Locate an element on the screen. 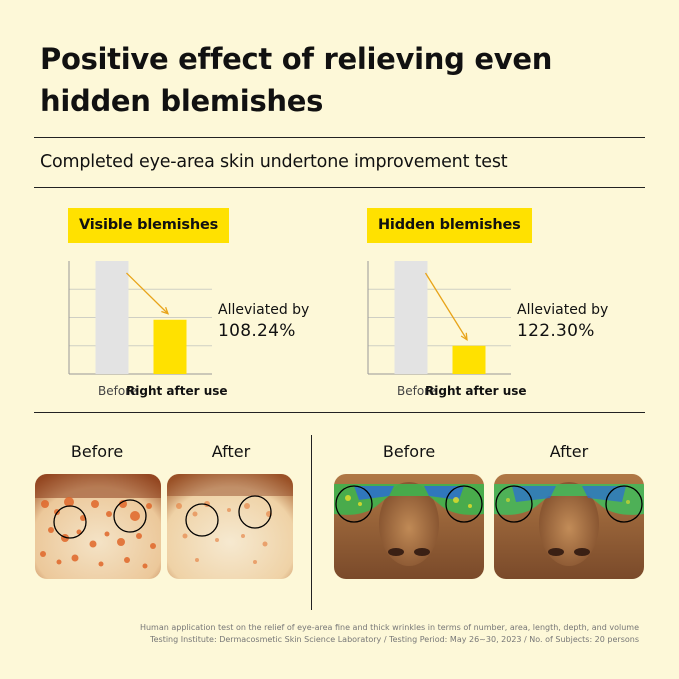  chart-2-annotation-label: Alleviated by is located at coordinates (563, 310).